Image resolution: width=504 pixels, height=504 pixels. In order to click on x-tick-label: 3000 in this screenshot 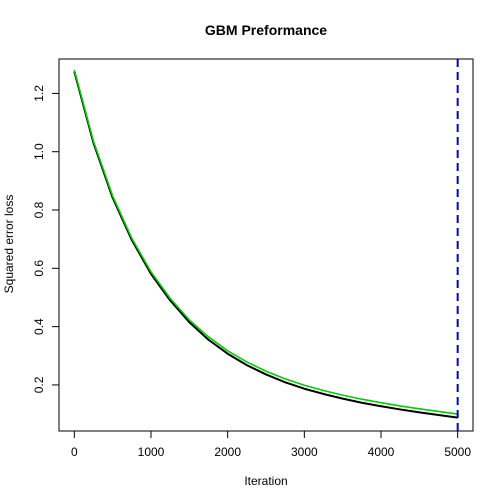, I will do `click(304, 452)`.